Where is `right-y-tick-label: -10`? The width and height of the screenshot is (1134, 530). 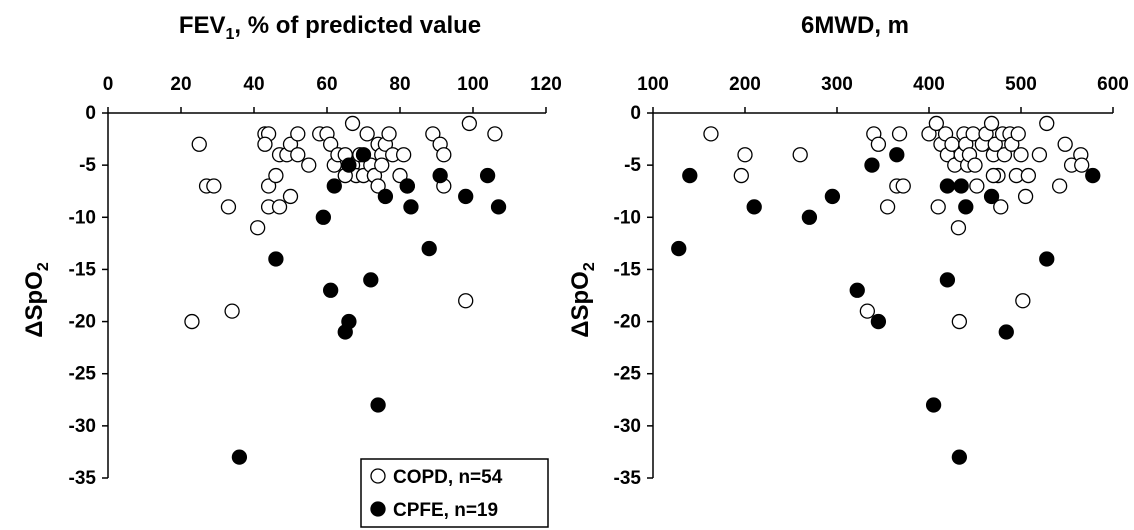
right-y-tick-label: -10 is located at coordinates (627, 217).